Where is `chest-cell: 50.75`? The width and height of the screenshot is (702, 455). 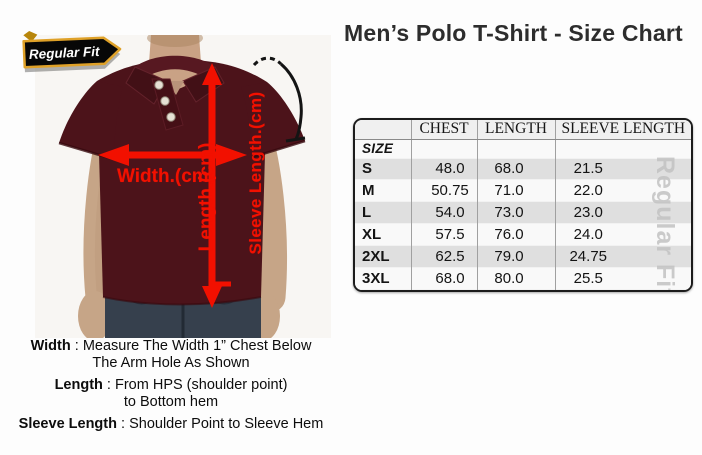 chest-cell: 50.75 is located at coordinates (443, 190).